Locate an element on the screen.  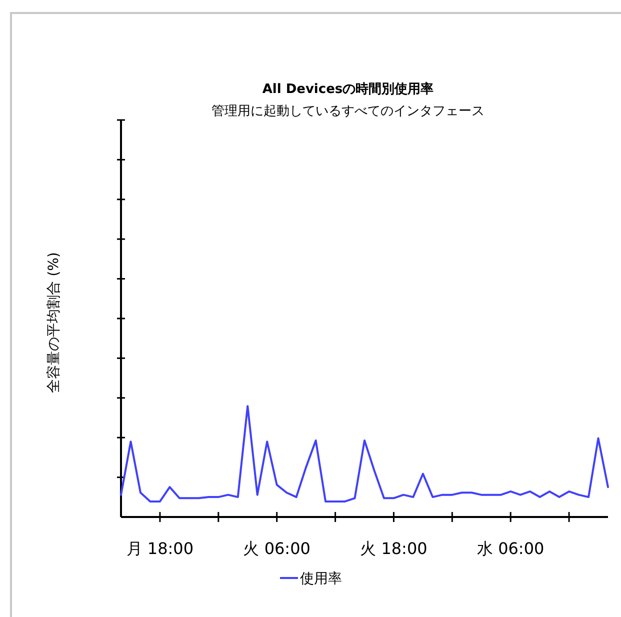
x-tick-label: 水 06:00 is located at coordinates (510, 548).